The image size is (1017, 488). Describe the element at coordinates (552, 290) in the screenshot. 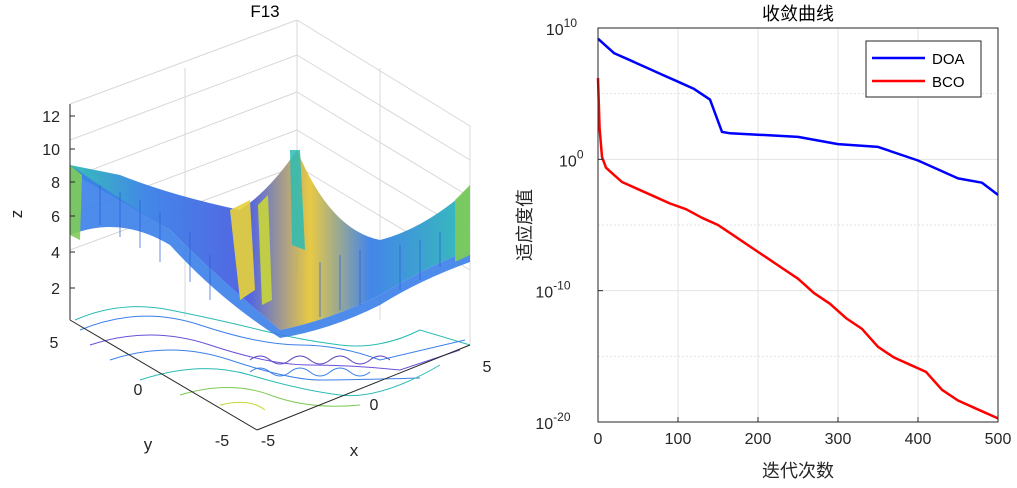

I see `y-tick-label: 10-10` at that location.